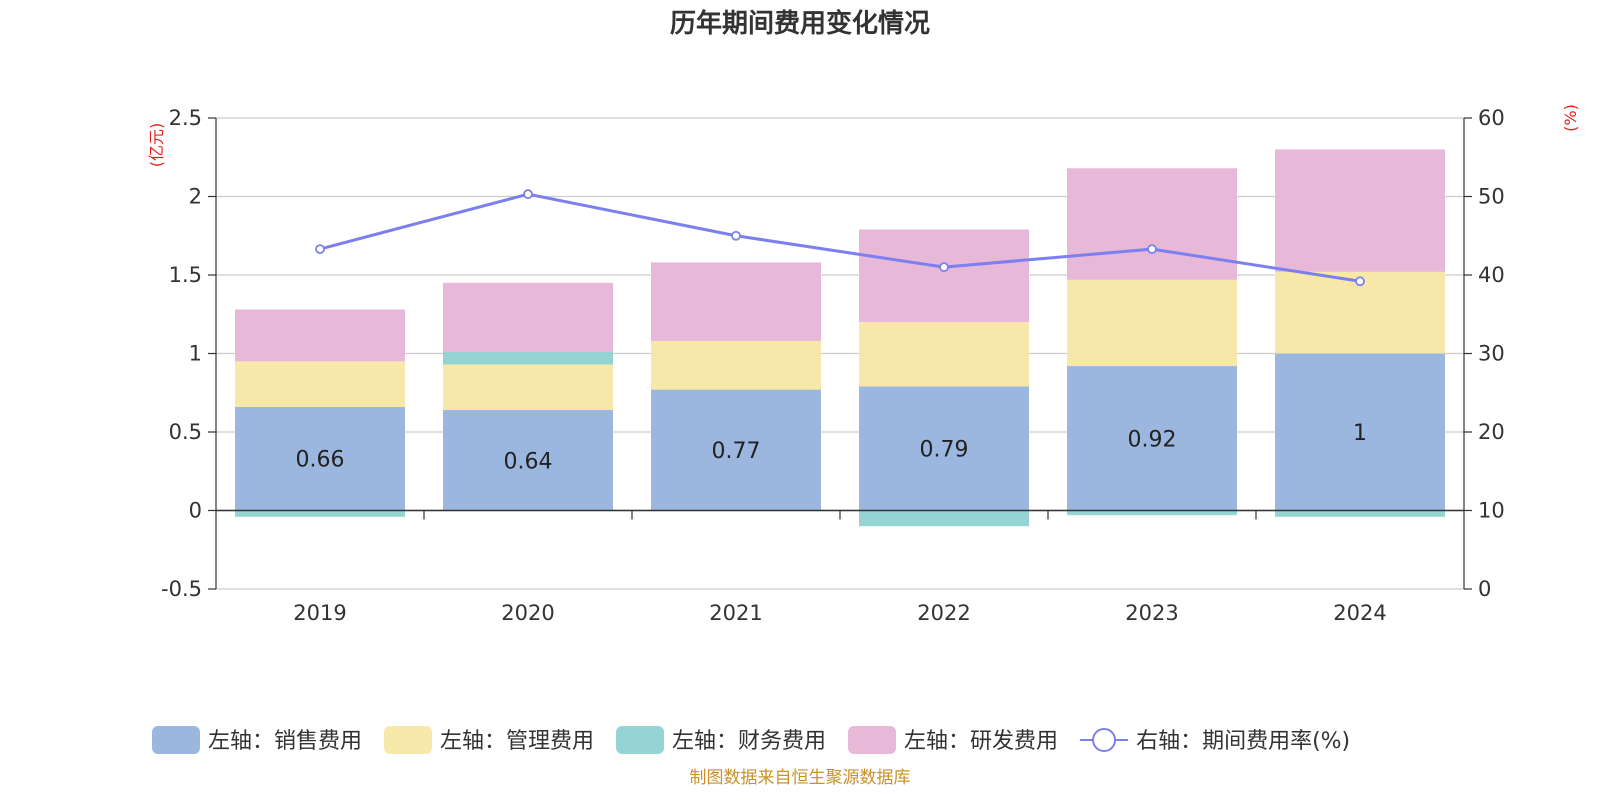  I want to click on legend: 左轴：销售费用 左轴：管理费用 左轴：财务费用 左轴：研发费用 右轴：期间费用率(%), so click(751, 740).